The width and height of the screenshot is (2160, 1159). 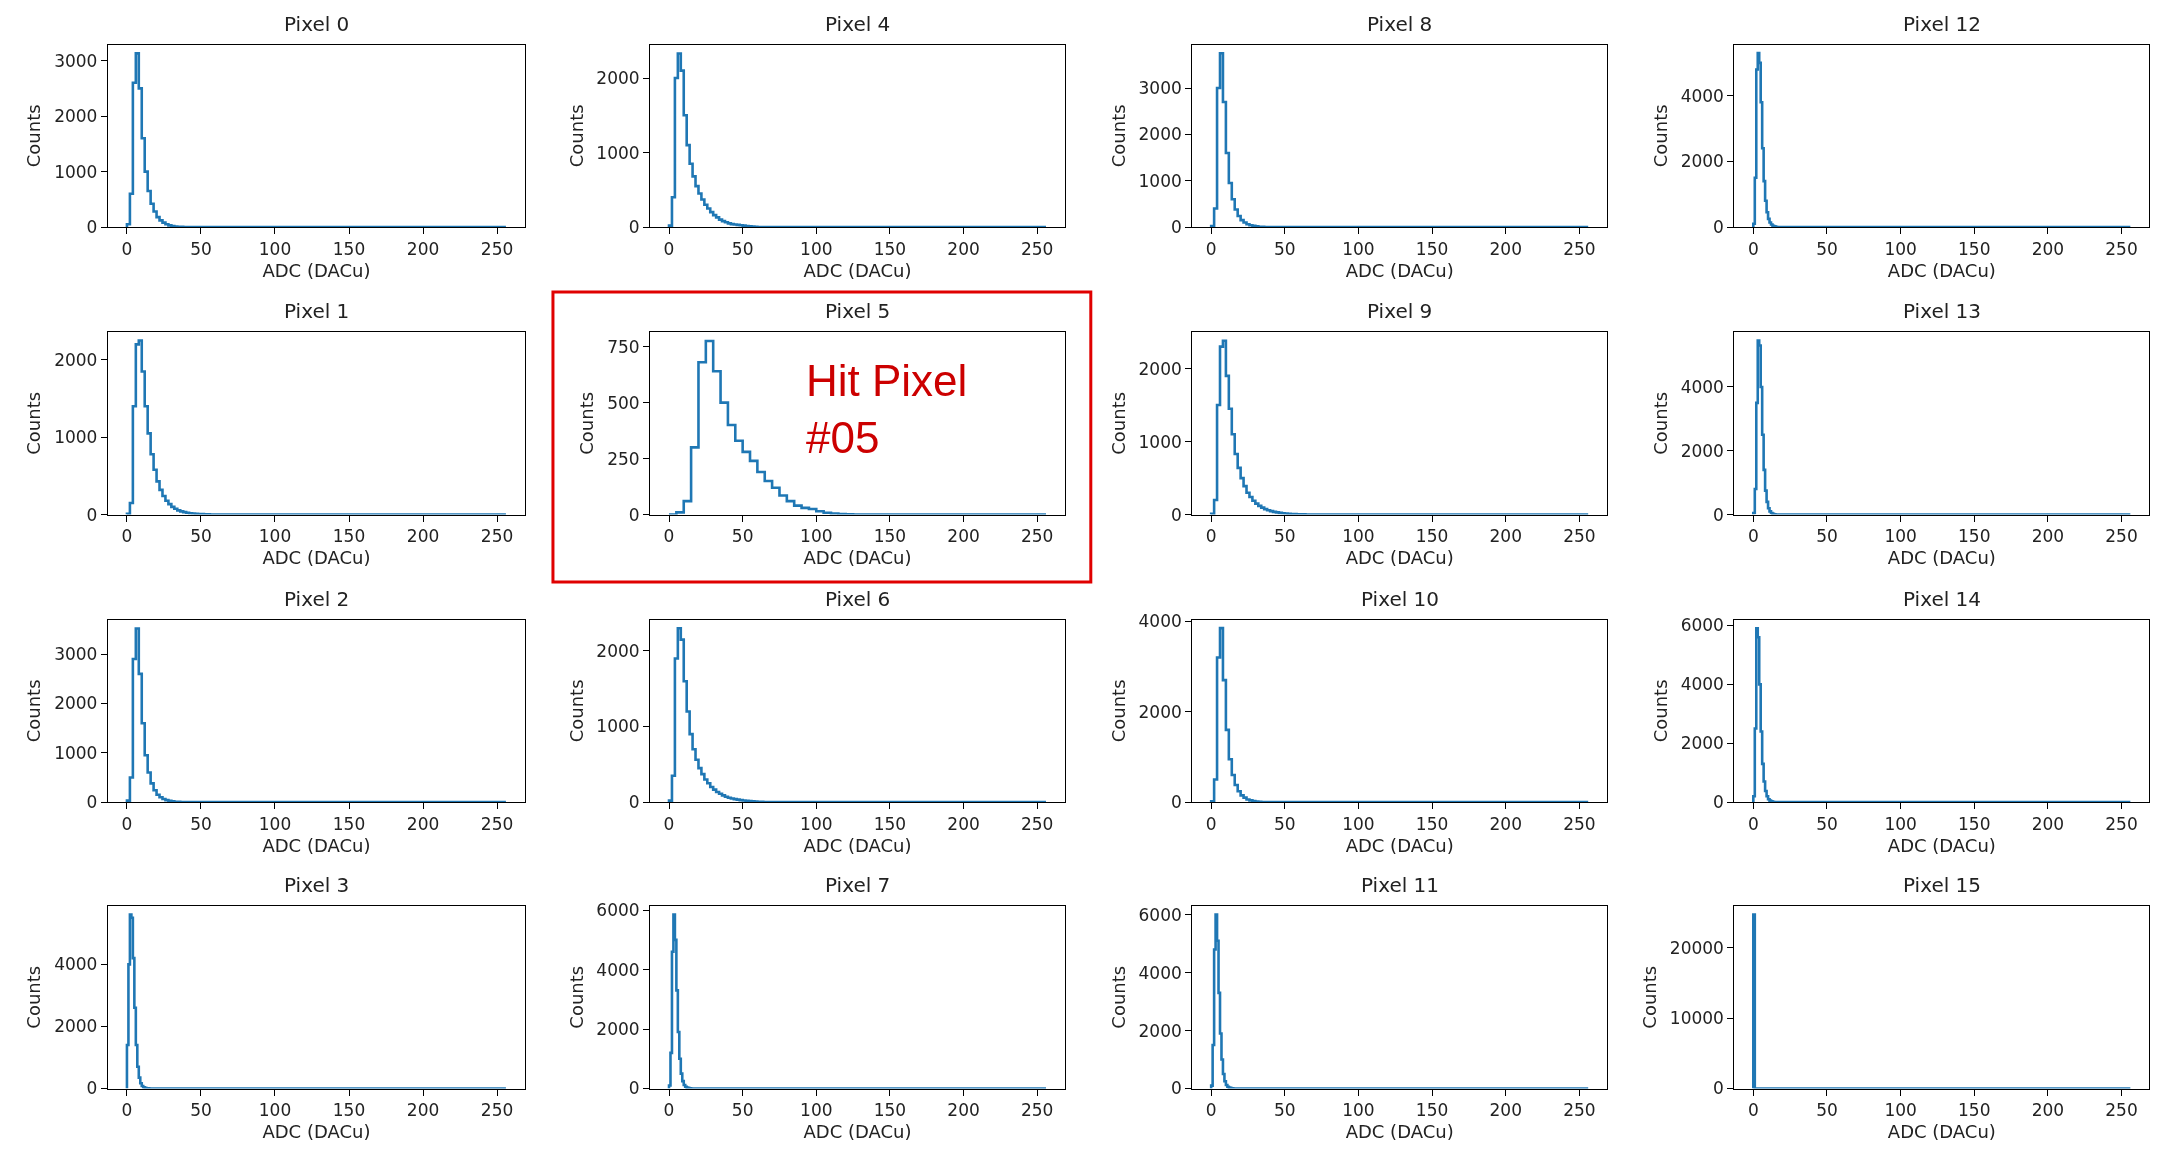 What do you see at coordinates (1400, 24) in the screenshot?
I see `chart-title: Pixel 8` at bounding box center [1400, 24].